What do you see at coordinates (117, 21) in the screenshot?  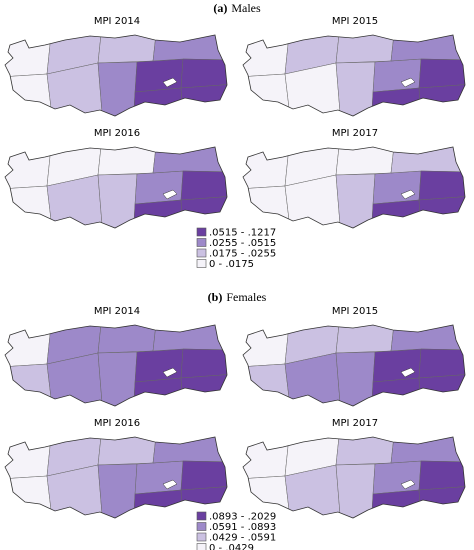 I see `map-title: MPI 2014` at bounding box center [117, 21].